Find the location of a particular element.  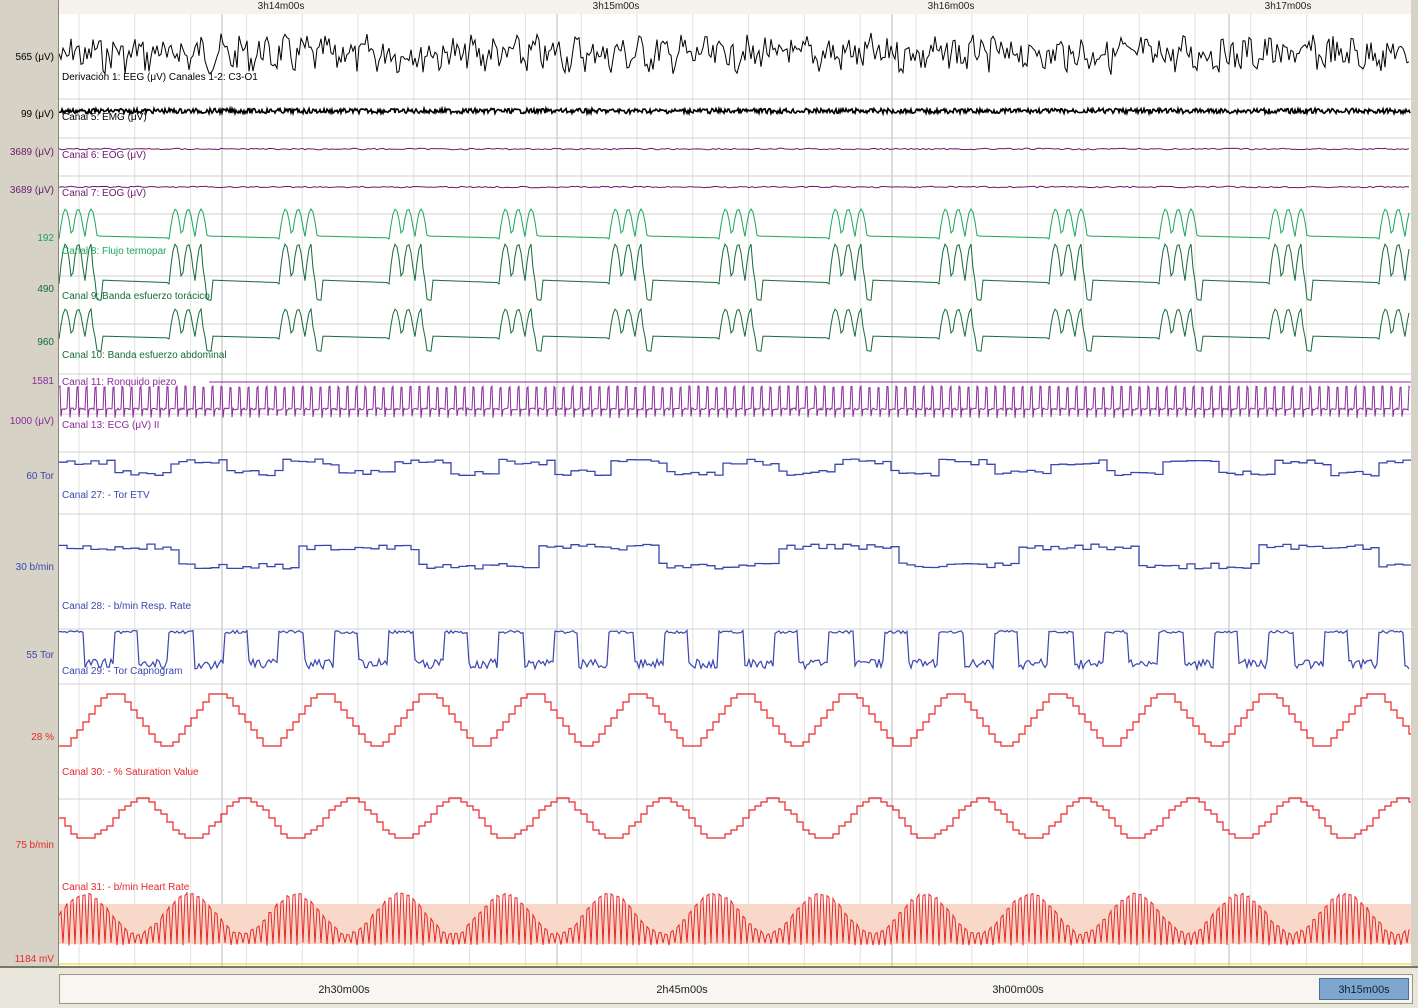

scale-snore: 1581 is located at coordinates (42, 381).